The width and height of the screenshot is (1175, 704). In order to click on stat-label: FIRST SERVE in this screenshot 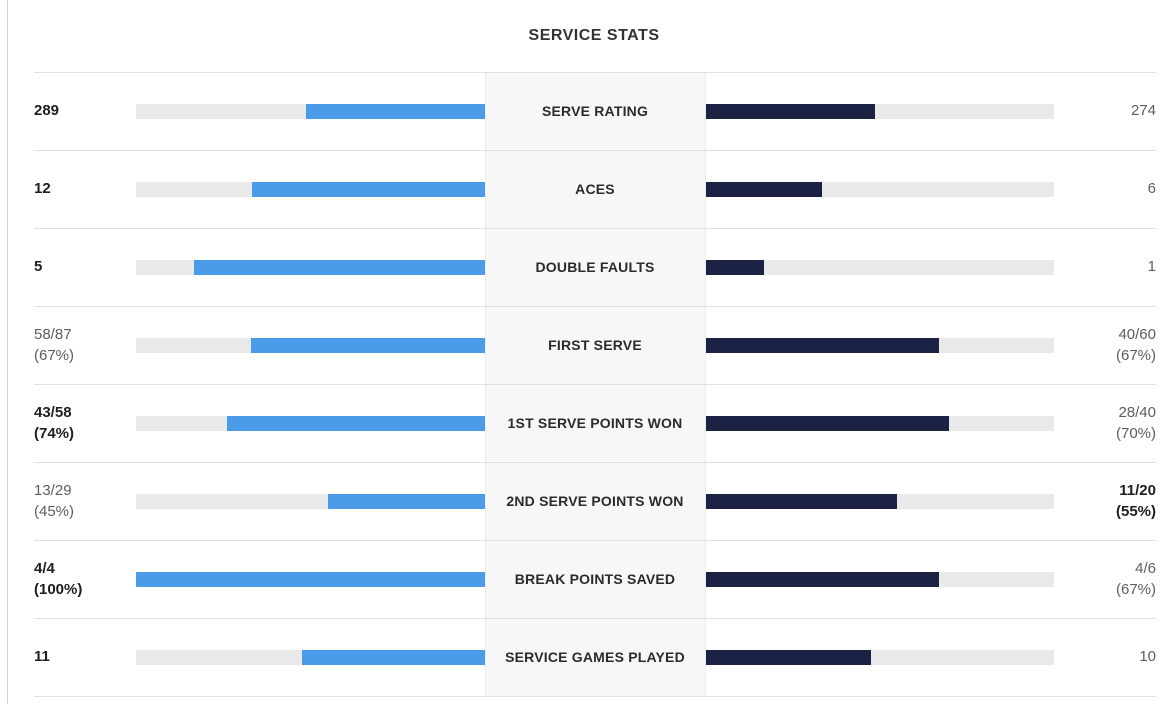, I will do `click(595, 344)`.